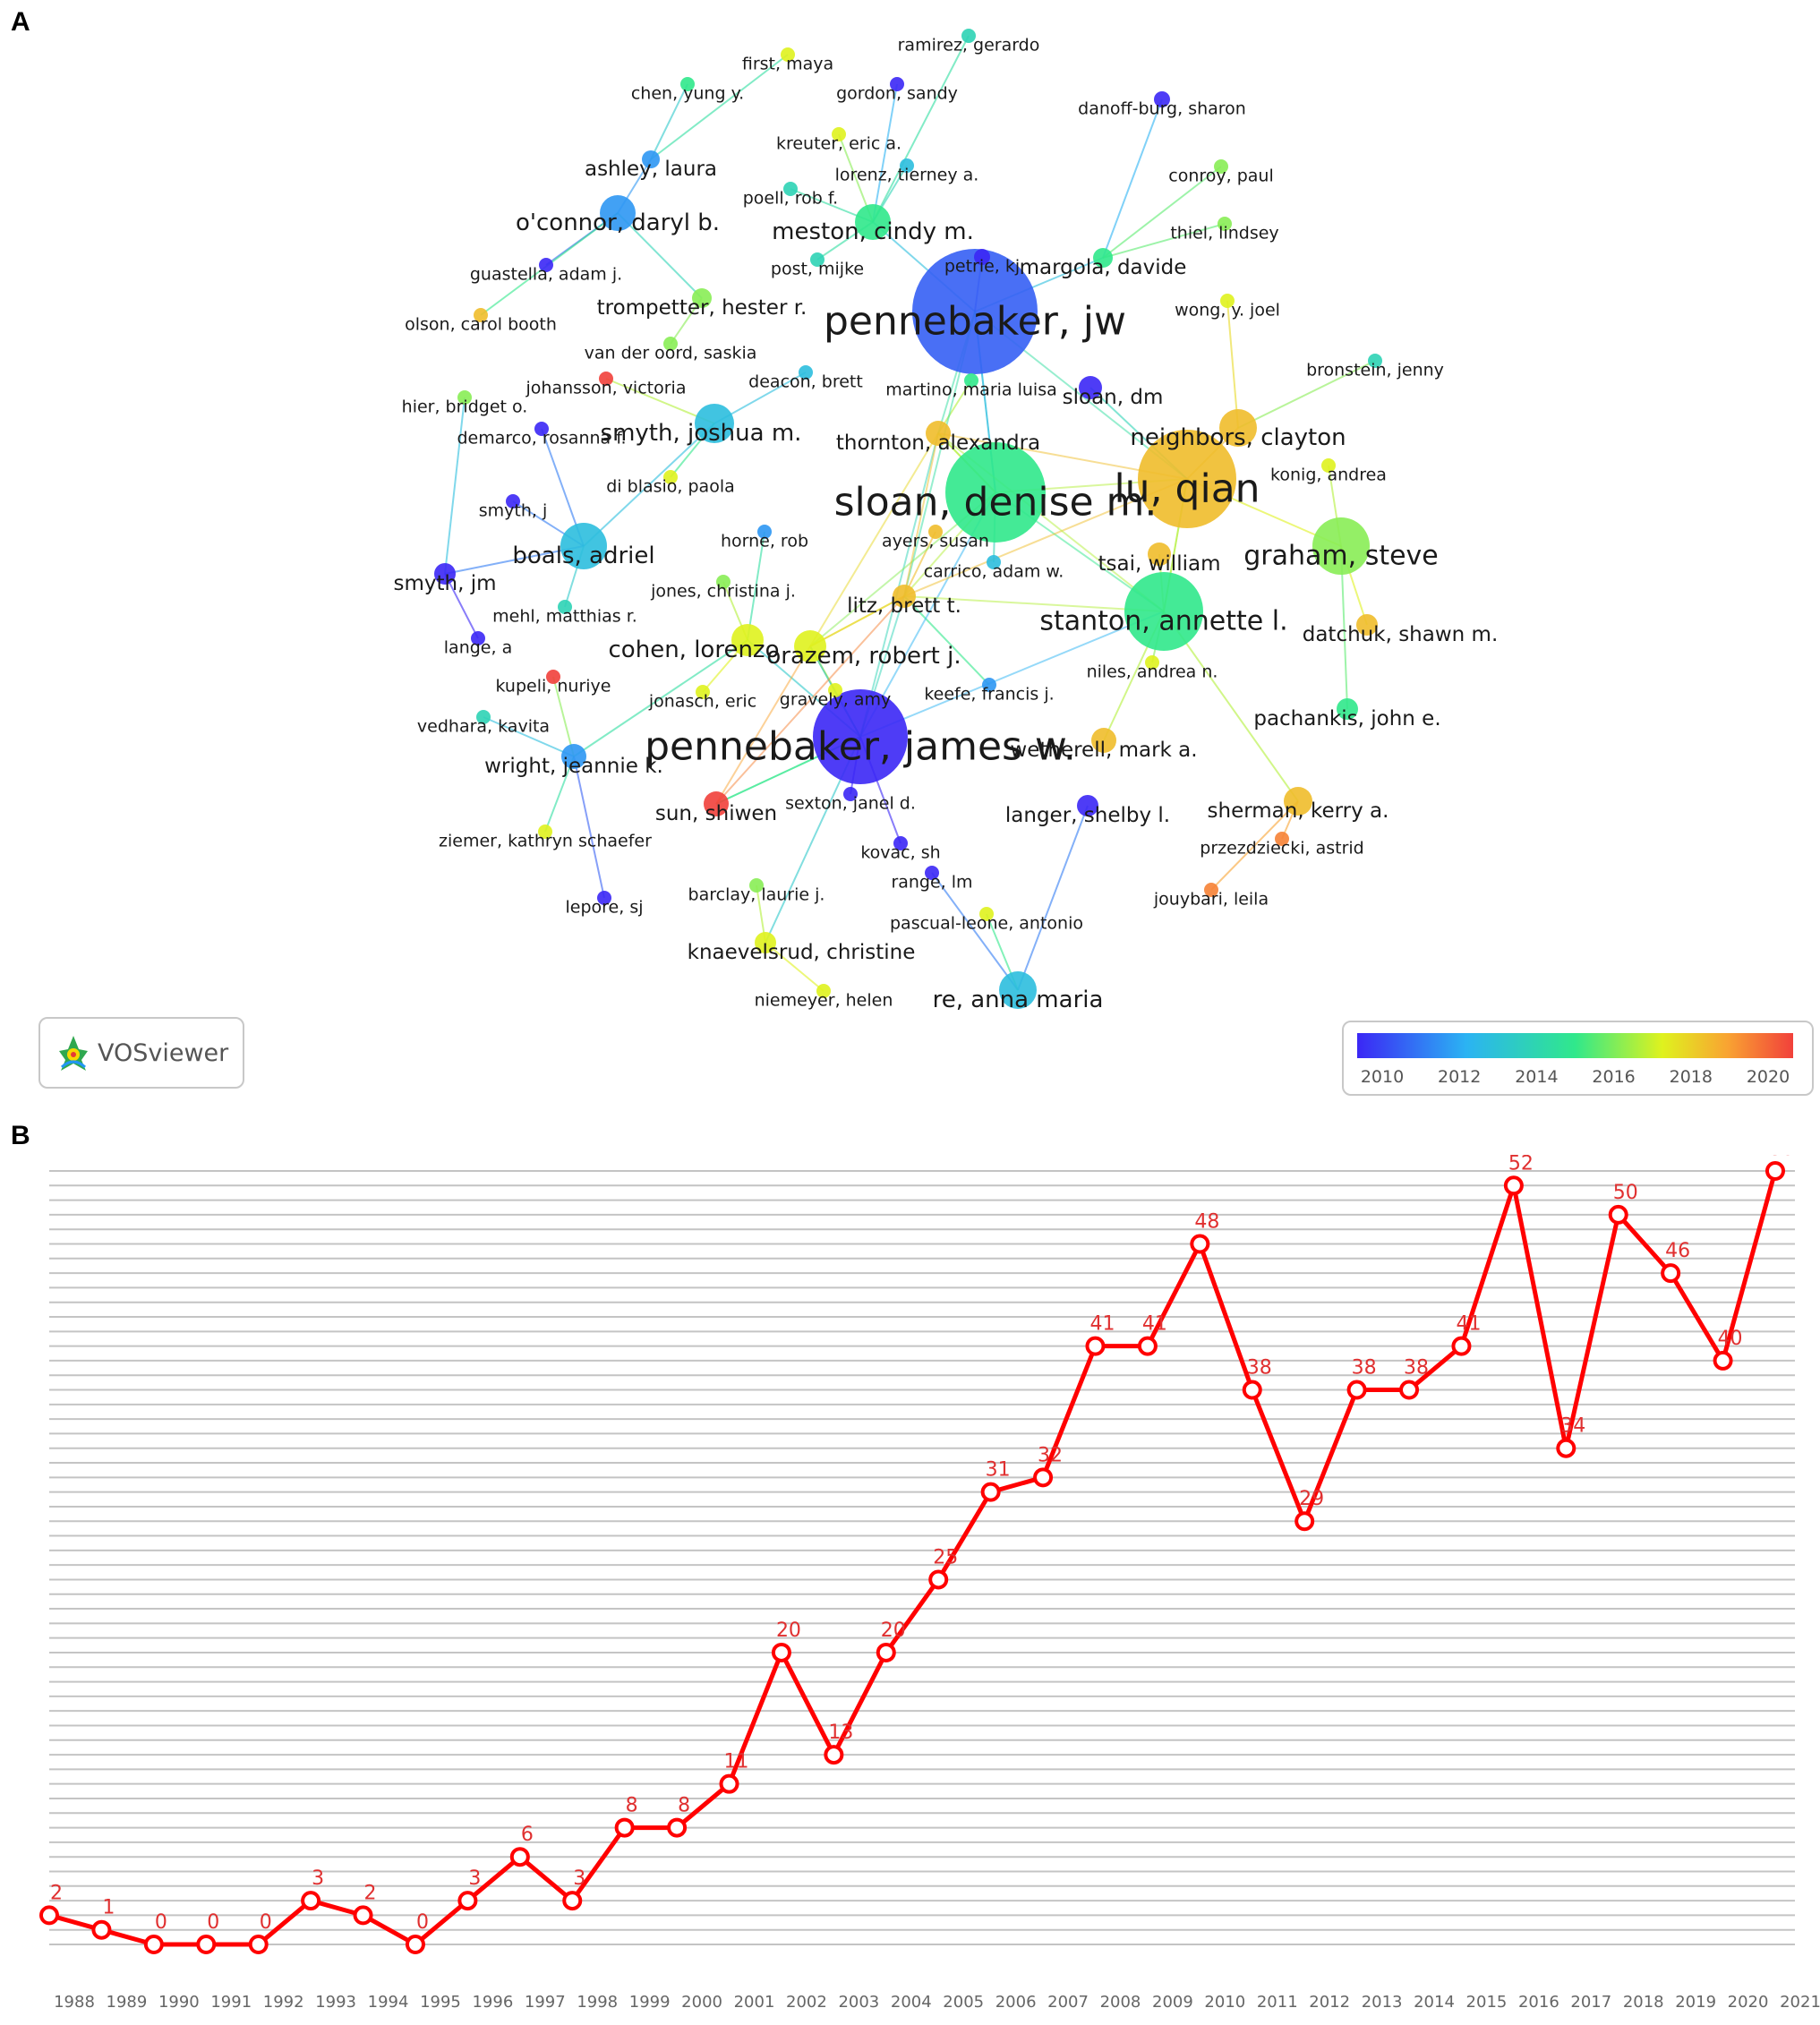 The image size is (1820, 2025). I want to click on x-tick-label: 2012, so click(1329, 2003).